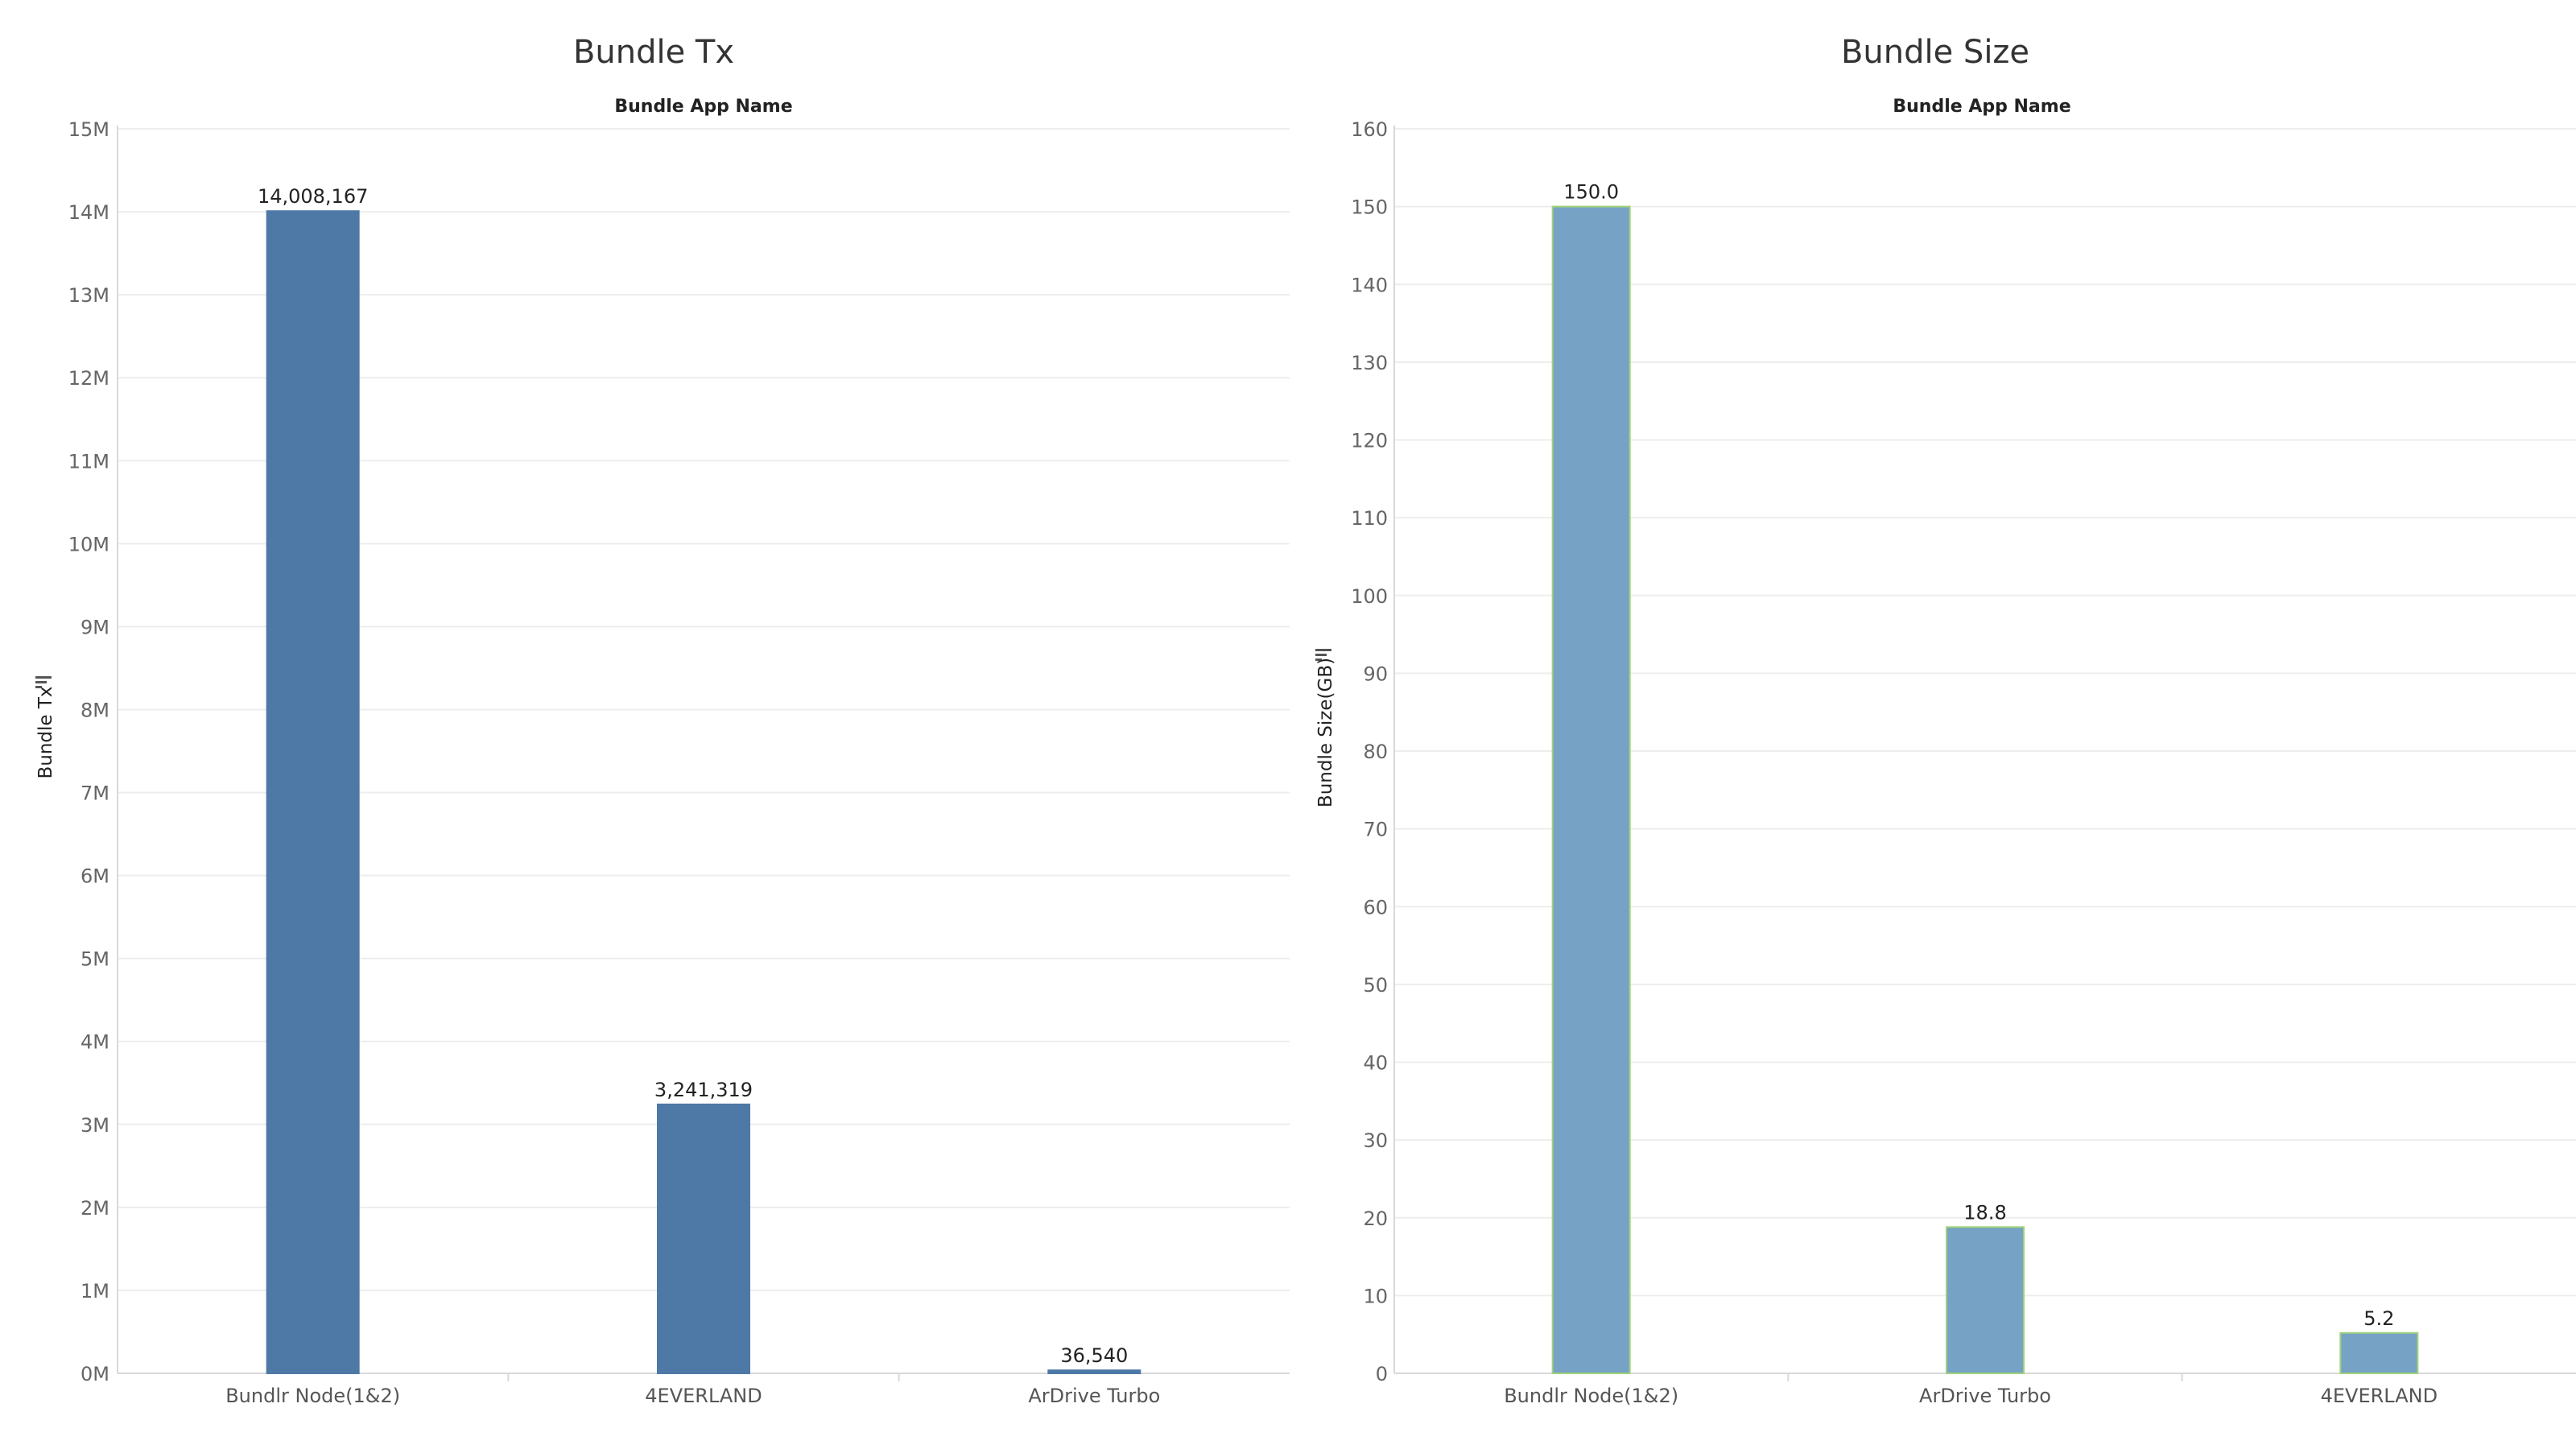  Describe the element at coordinates (1981, 107) in the screenshot. I see `x-axis-header-bundle-size: Bundle App Name` at that location.